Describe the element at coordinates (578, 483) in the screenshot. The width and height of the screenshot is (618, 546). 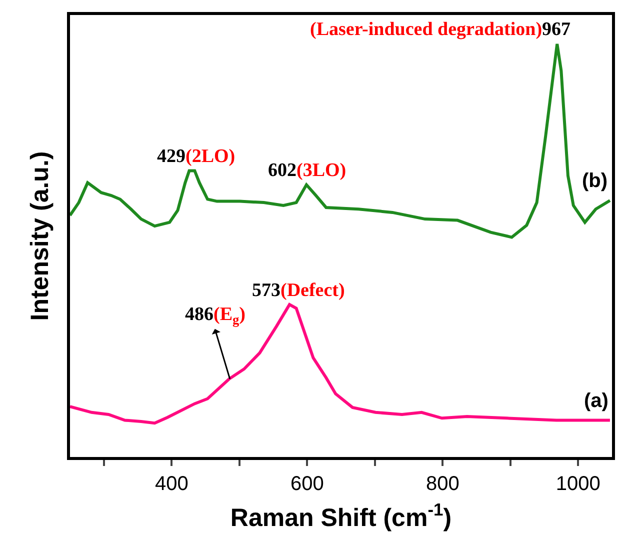
I see `x-tick-label: 1000` at that location.